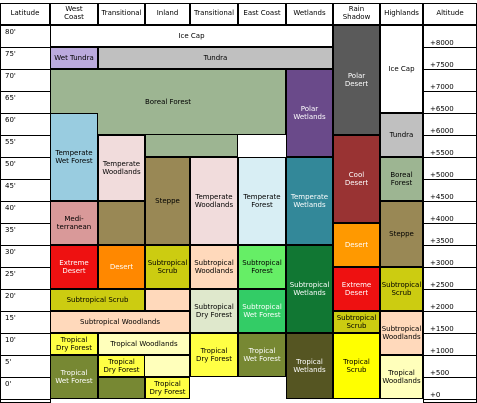 The width and height of the screenshot is (477, 403). What do you see at coordinates (442, 263) in the screenshot?
I see `altitude-label: +3000` at bounding box center [442, 263].